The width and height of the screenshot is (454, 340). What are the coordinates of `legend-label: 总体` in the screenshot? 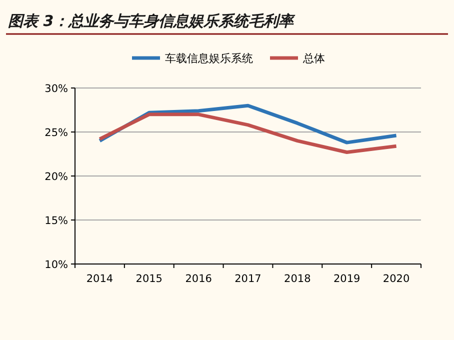 It's located at (313, 58).